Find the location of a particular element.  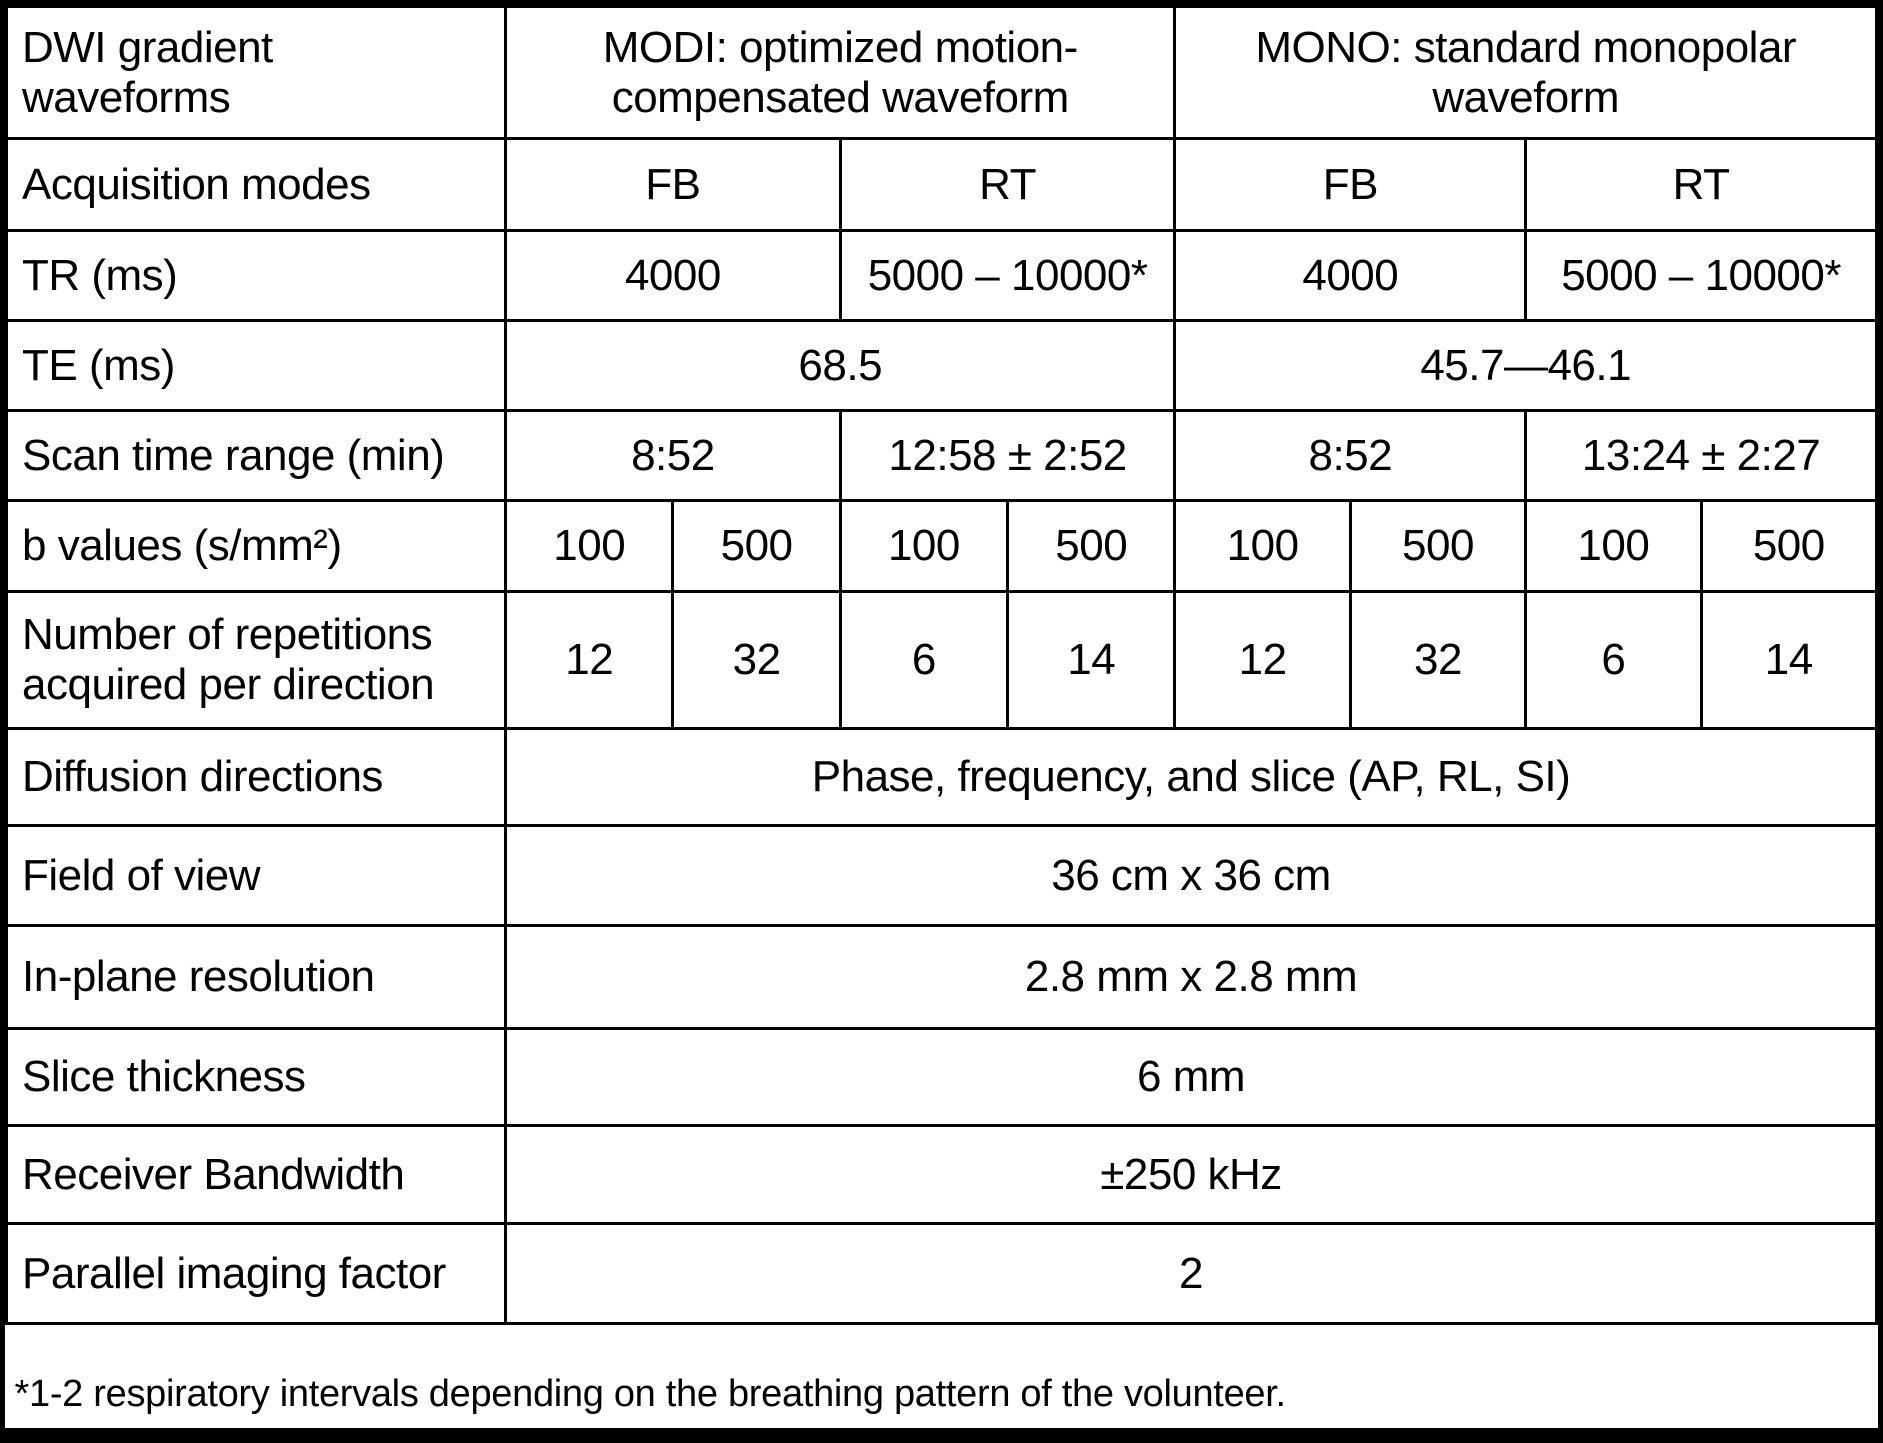

cell-repetitions-8: 14 is located at coordinates (1789, 660).